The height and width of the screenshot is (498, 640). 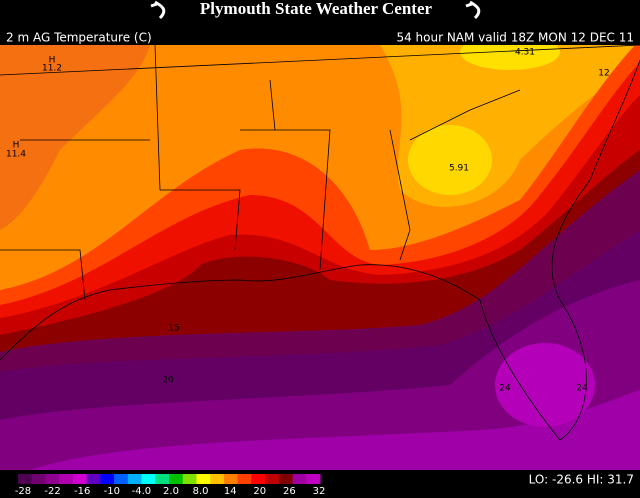 I want to click on colorbar: -28 -22 -16 -10 -4.0 2.0 8.0 14 20 26 32, so click(x=170, y=485).